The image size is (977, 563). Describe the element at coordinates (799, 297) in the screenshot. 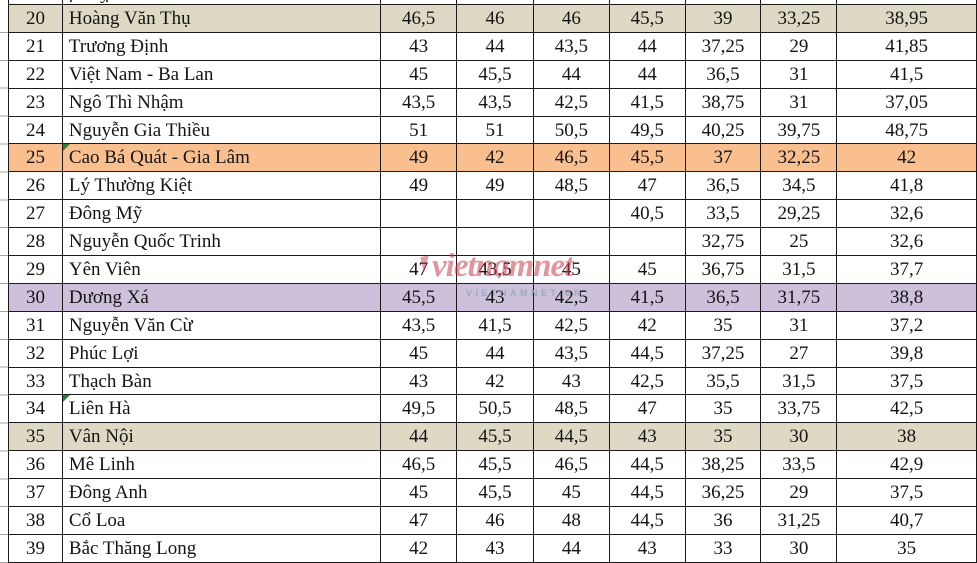

I see `score-cell: 31,75` at that location.